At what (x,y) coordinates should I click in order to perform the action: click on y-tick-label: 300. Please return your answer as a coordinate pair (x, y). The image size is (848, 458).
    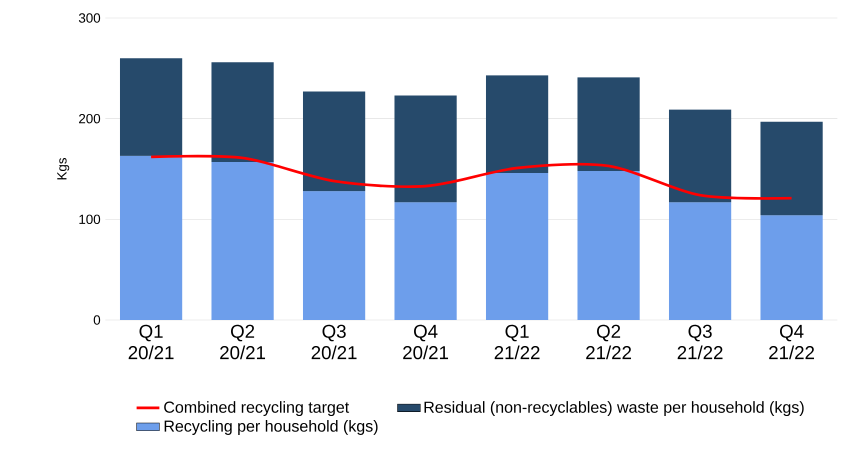
    Looking at the image, I should click on (89, 18).